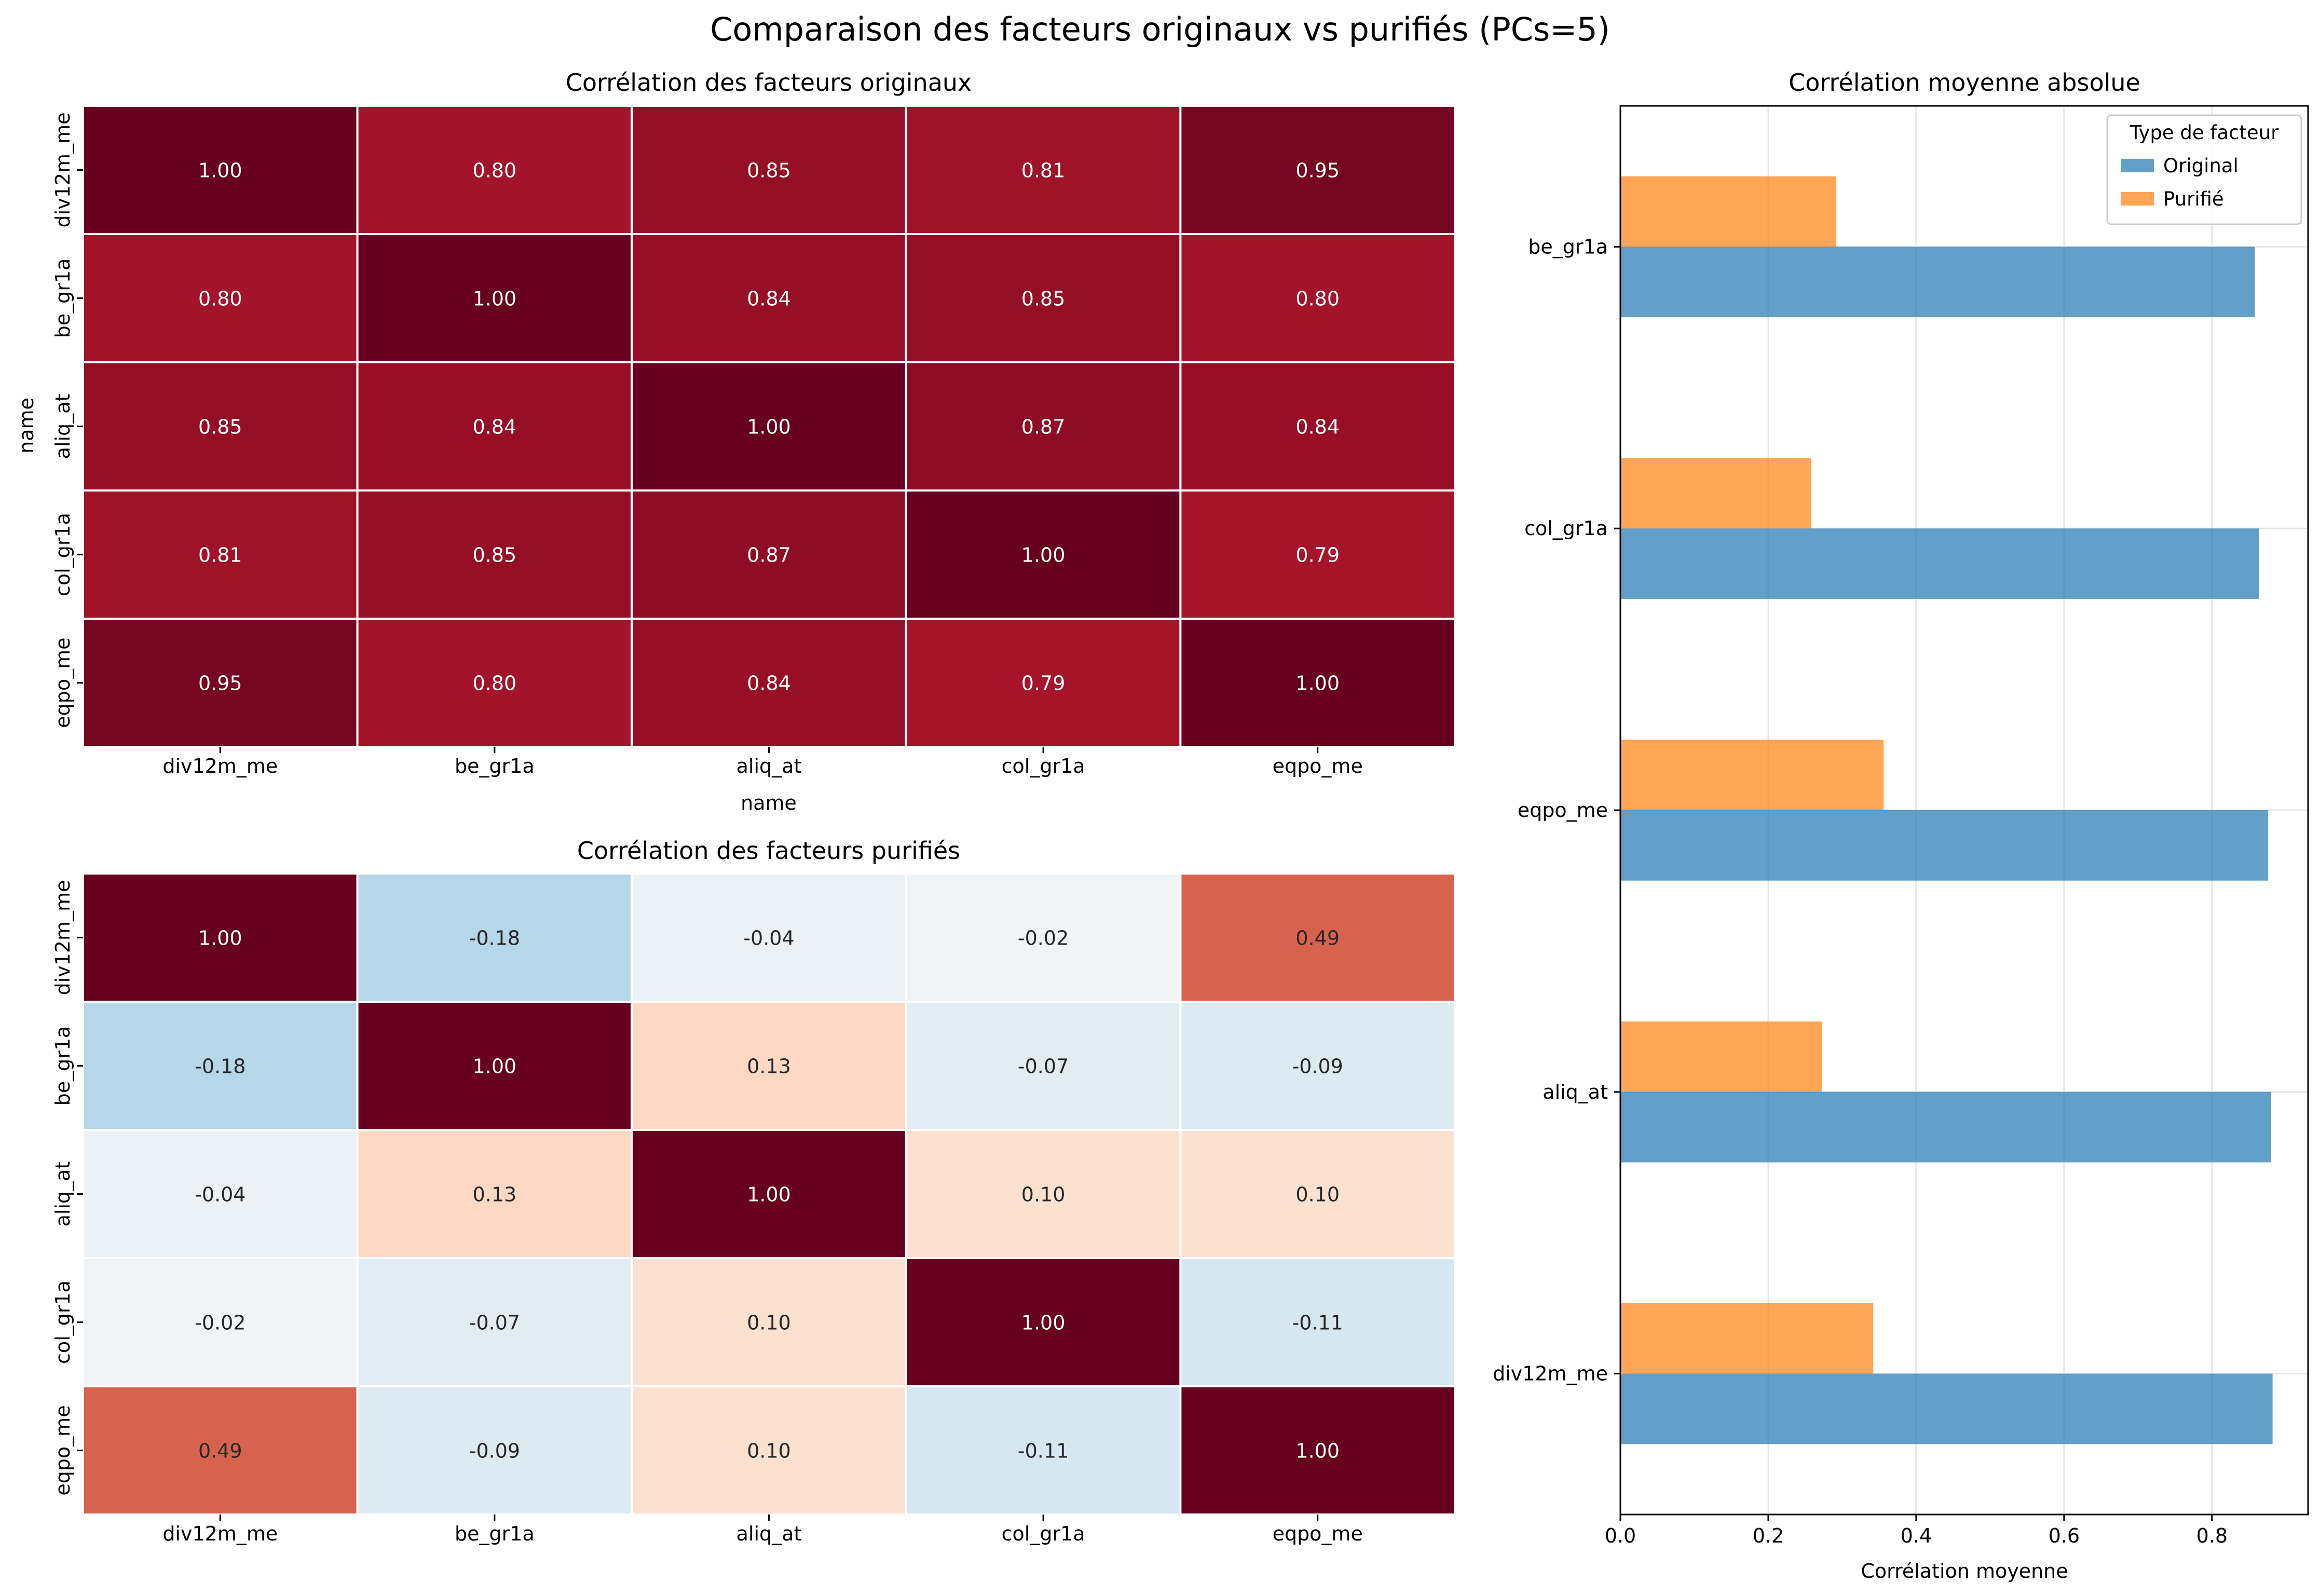 Image resolution: width=2320 pixels, height=1596 pixels. I want to click on bar-y-tick-label: aliq_at, so click(1575, 1092).